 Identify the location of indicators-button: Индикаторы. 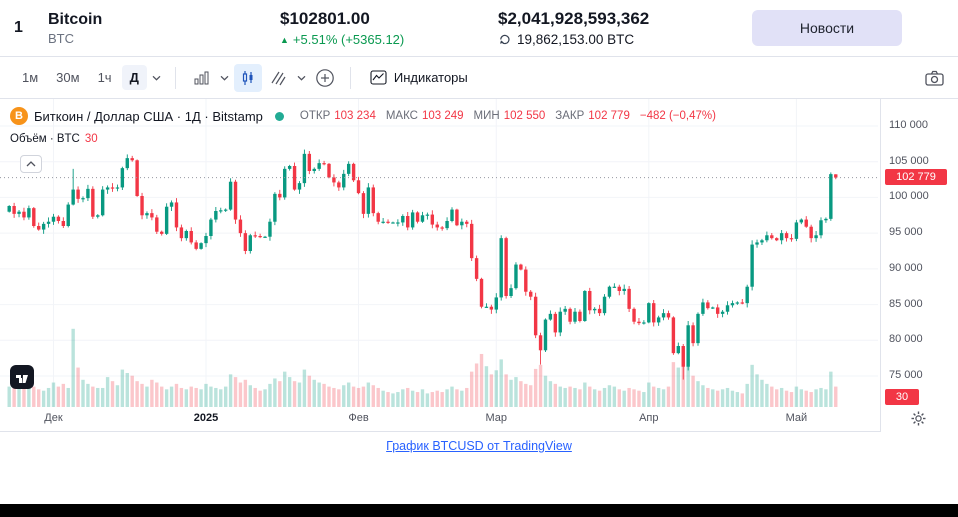
(419, 77).